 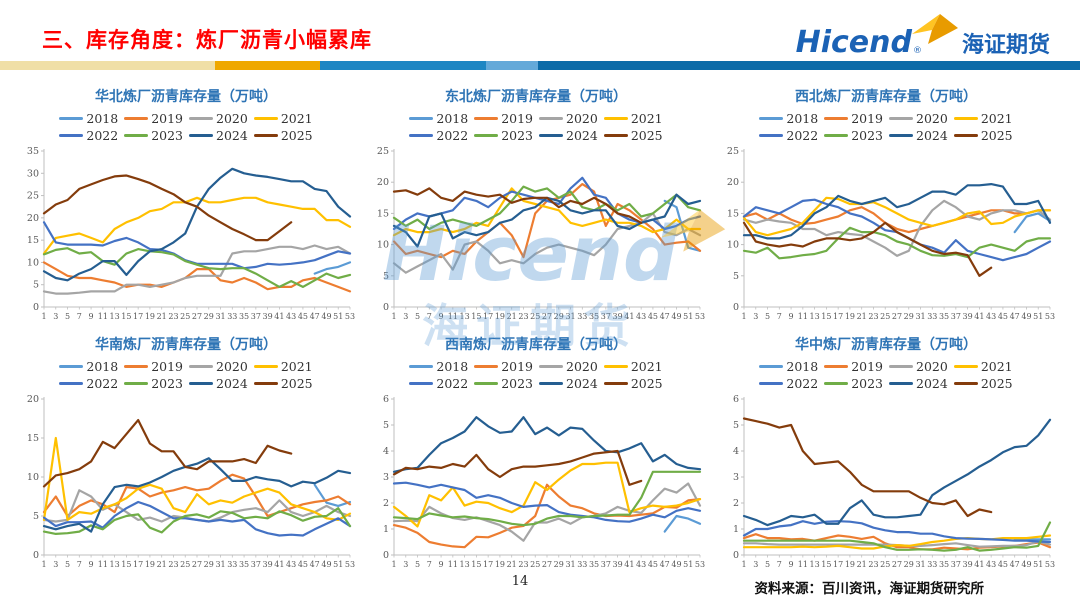 I want to click on legend-item-2024: 2024, so click(x=918, y=135).